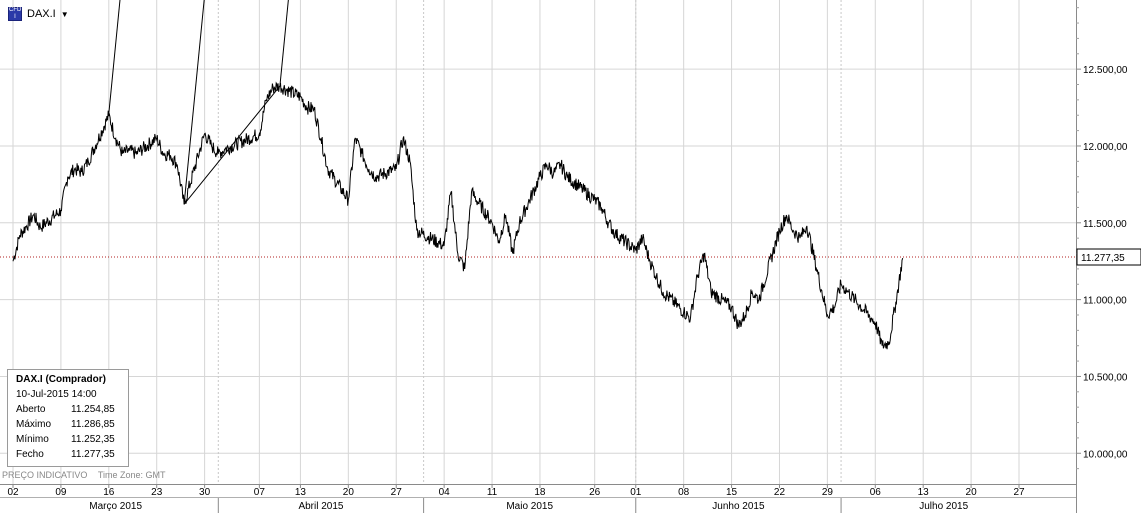 The width and height of the screenshot is (1141, 513). I want to click on x-tick-label: 15, so click(732, 492).